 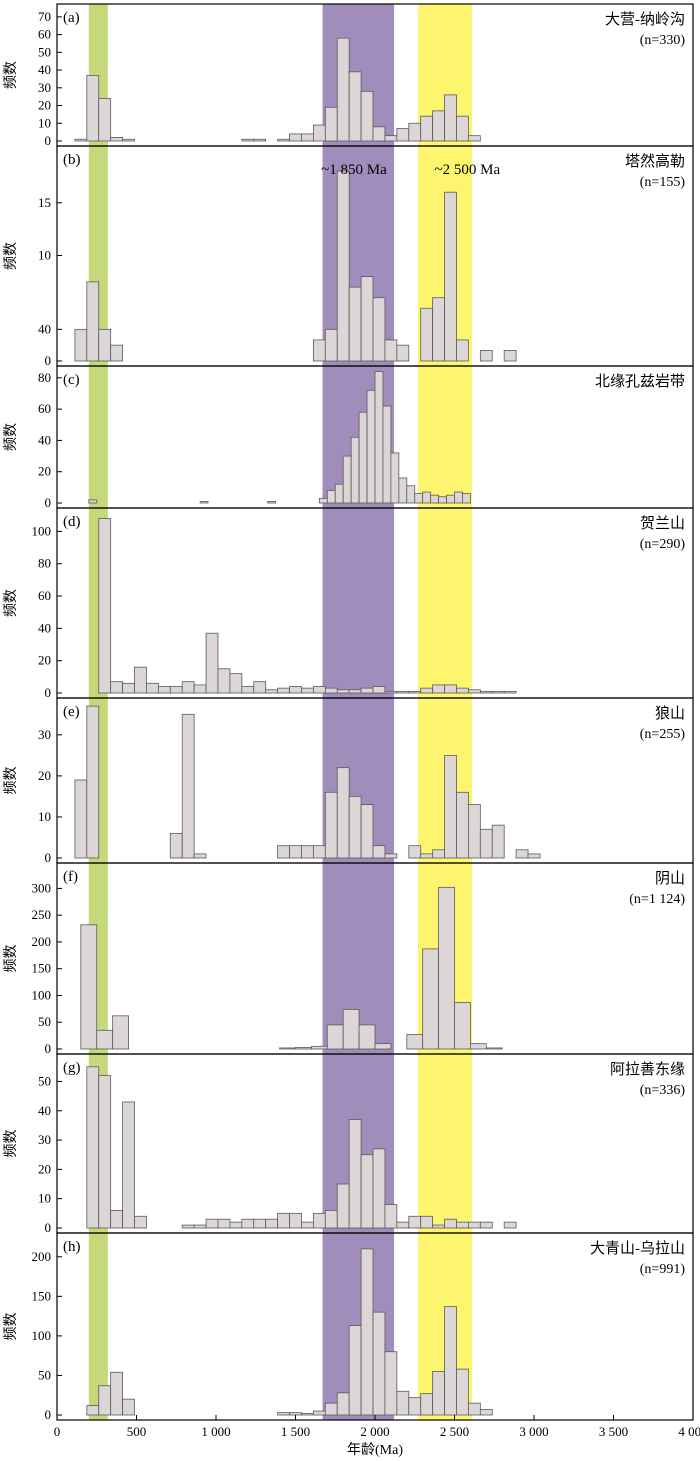 What do you see at coordinates (663, 40) in the screenshot?
I see `panel-sample-count: (n=330)` at bounding box center [663, 40].